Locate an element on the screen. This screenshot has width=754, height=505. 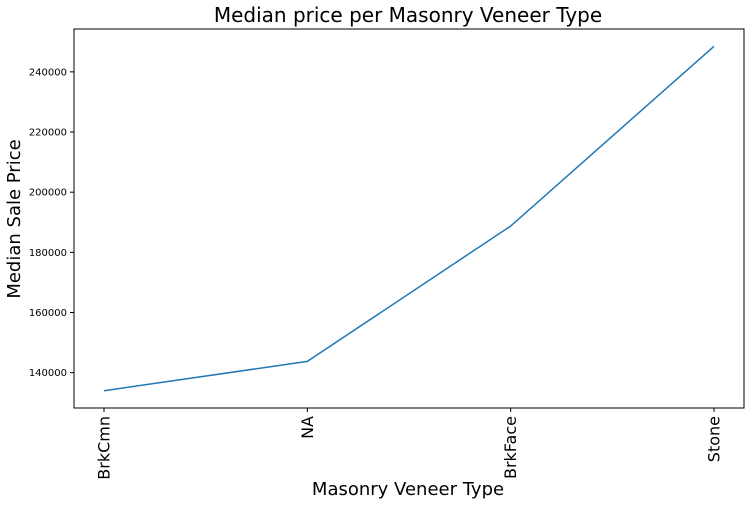
x-tick-label: Stone is located at coordinates (714, 439).